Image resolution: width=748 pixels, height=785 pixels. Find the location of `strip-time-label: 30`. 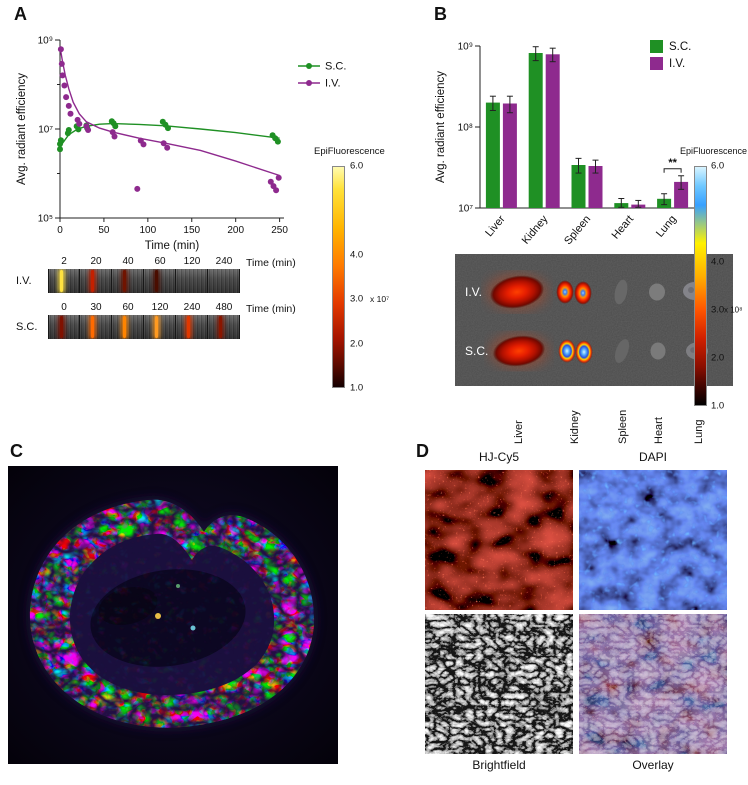

strip-time-label: 30 is located at coordinates (96, 307).